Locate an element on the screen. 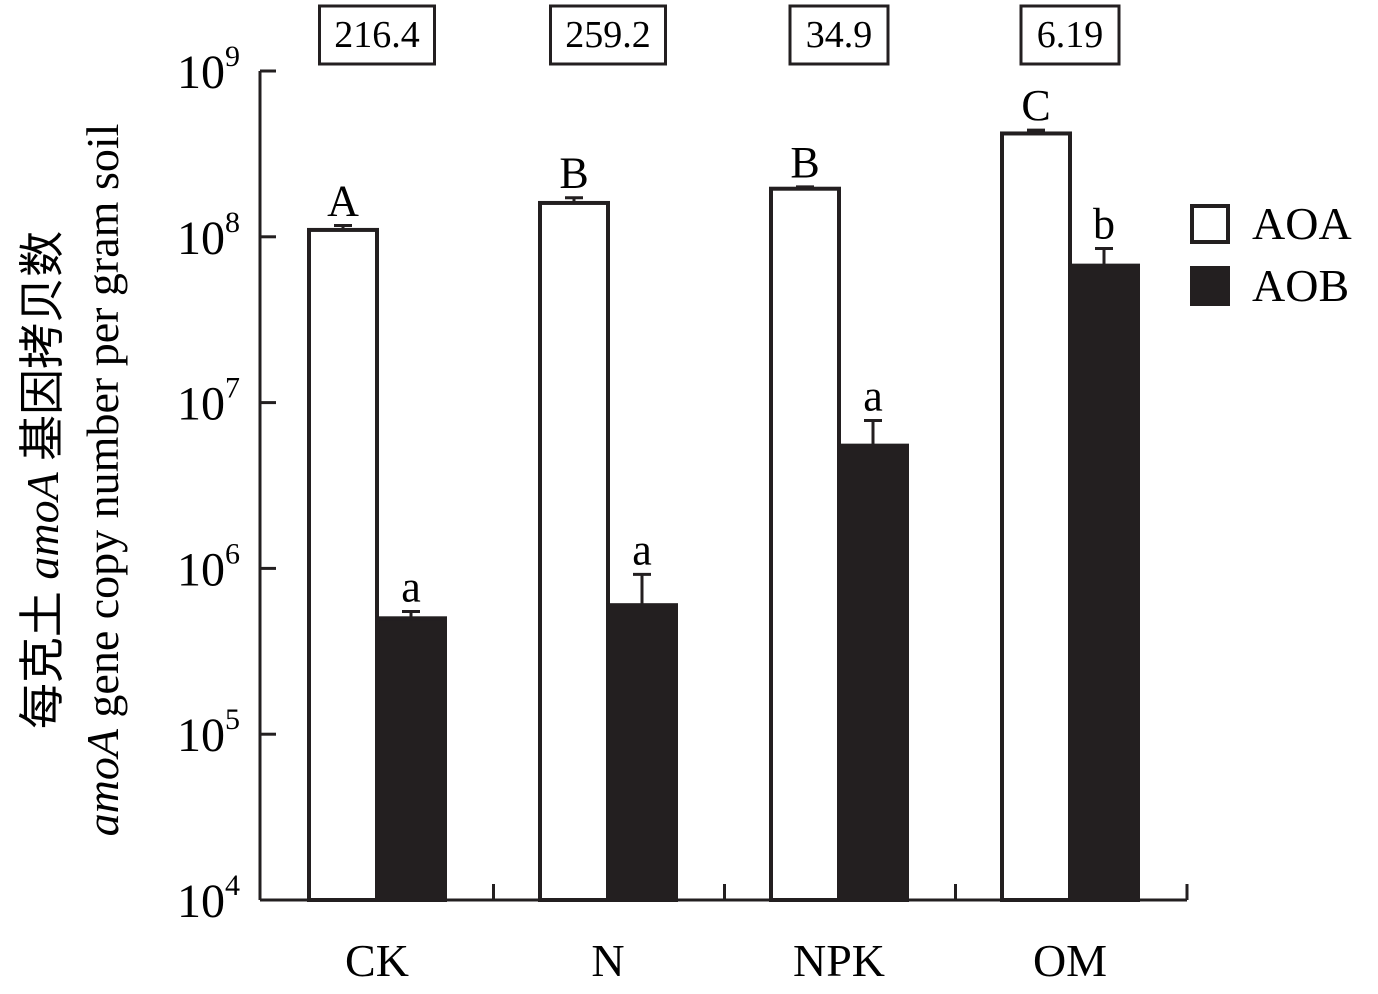 This screenshot has width=1378, height=994. bar-aob-n is located at coordinates (642, 752).